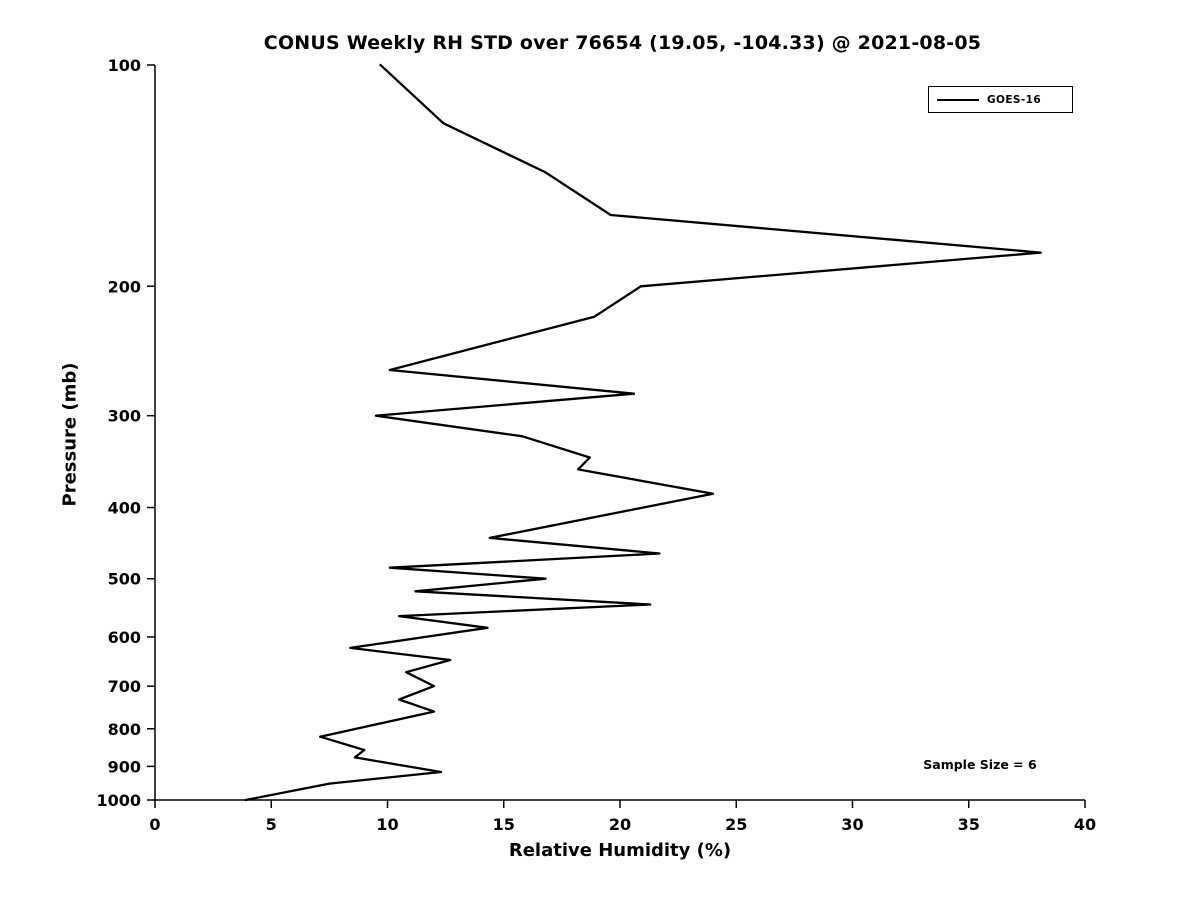 This screenshot has width=1200, height=900. What do you see at coordinates (969, 824) in the screenshot?
I see `x-tick-label: 35` at bounding box center [969, 824].